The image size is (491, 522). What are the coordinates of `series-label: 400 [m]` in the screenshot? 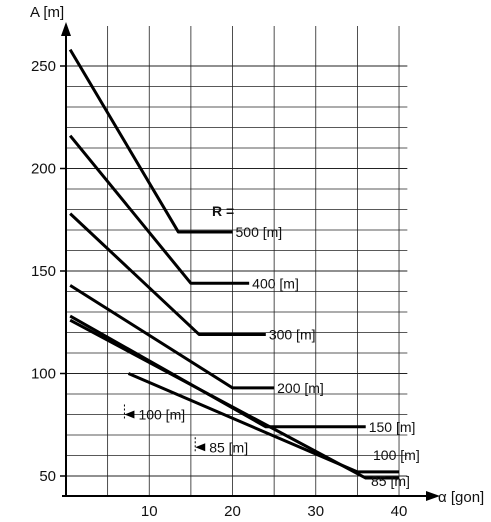 It's located at (275, 283).